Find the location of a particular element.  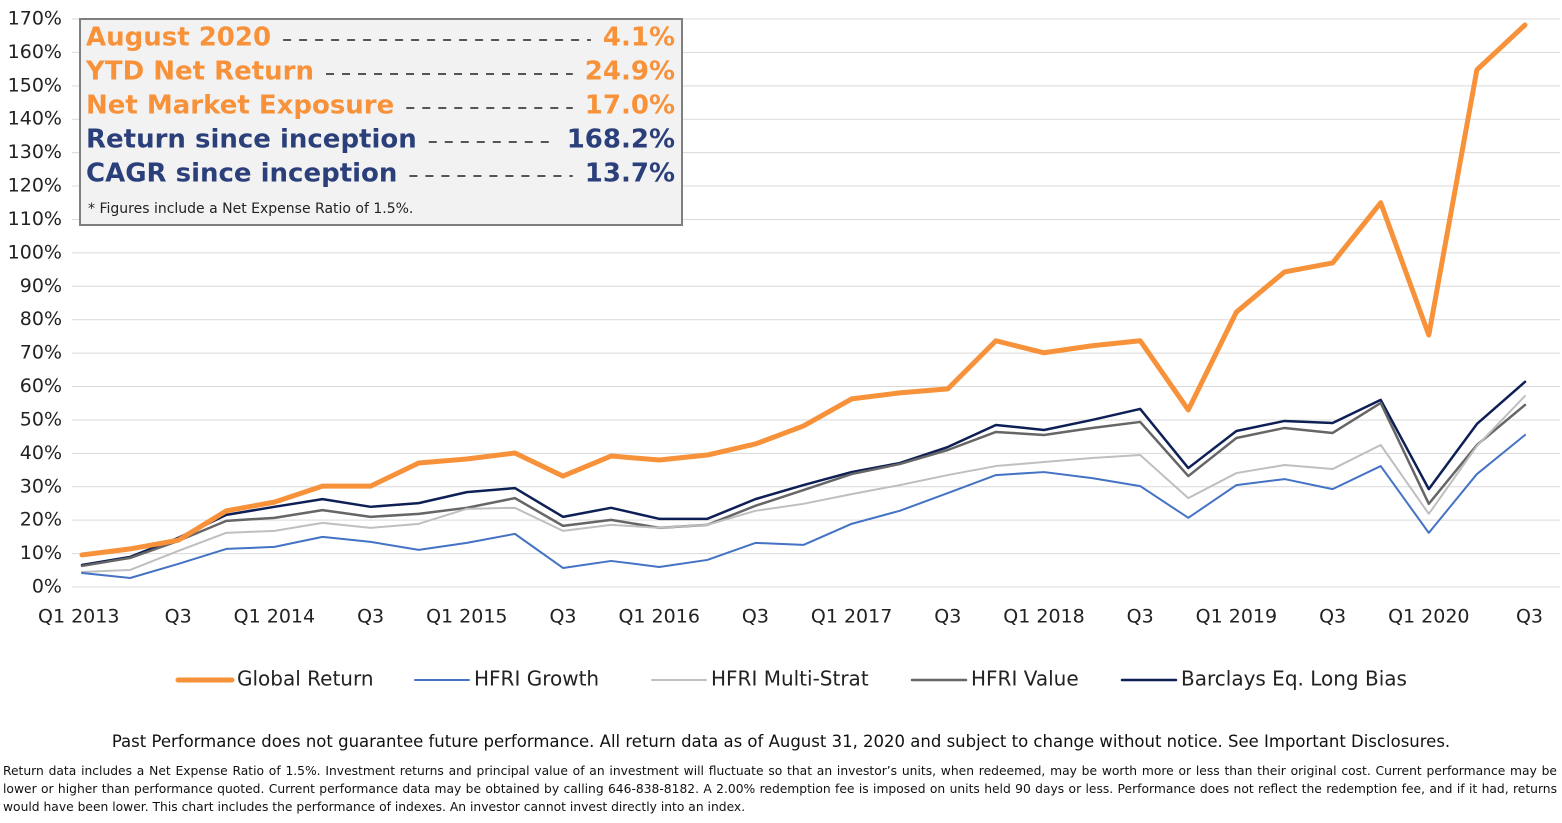

y-tick-label: 130% is located at coordinates (35, 152).